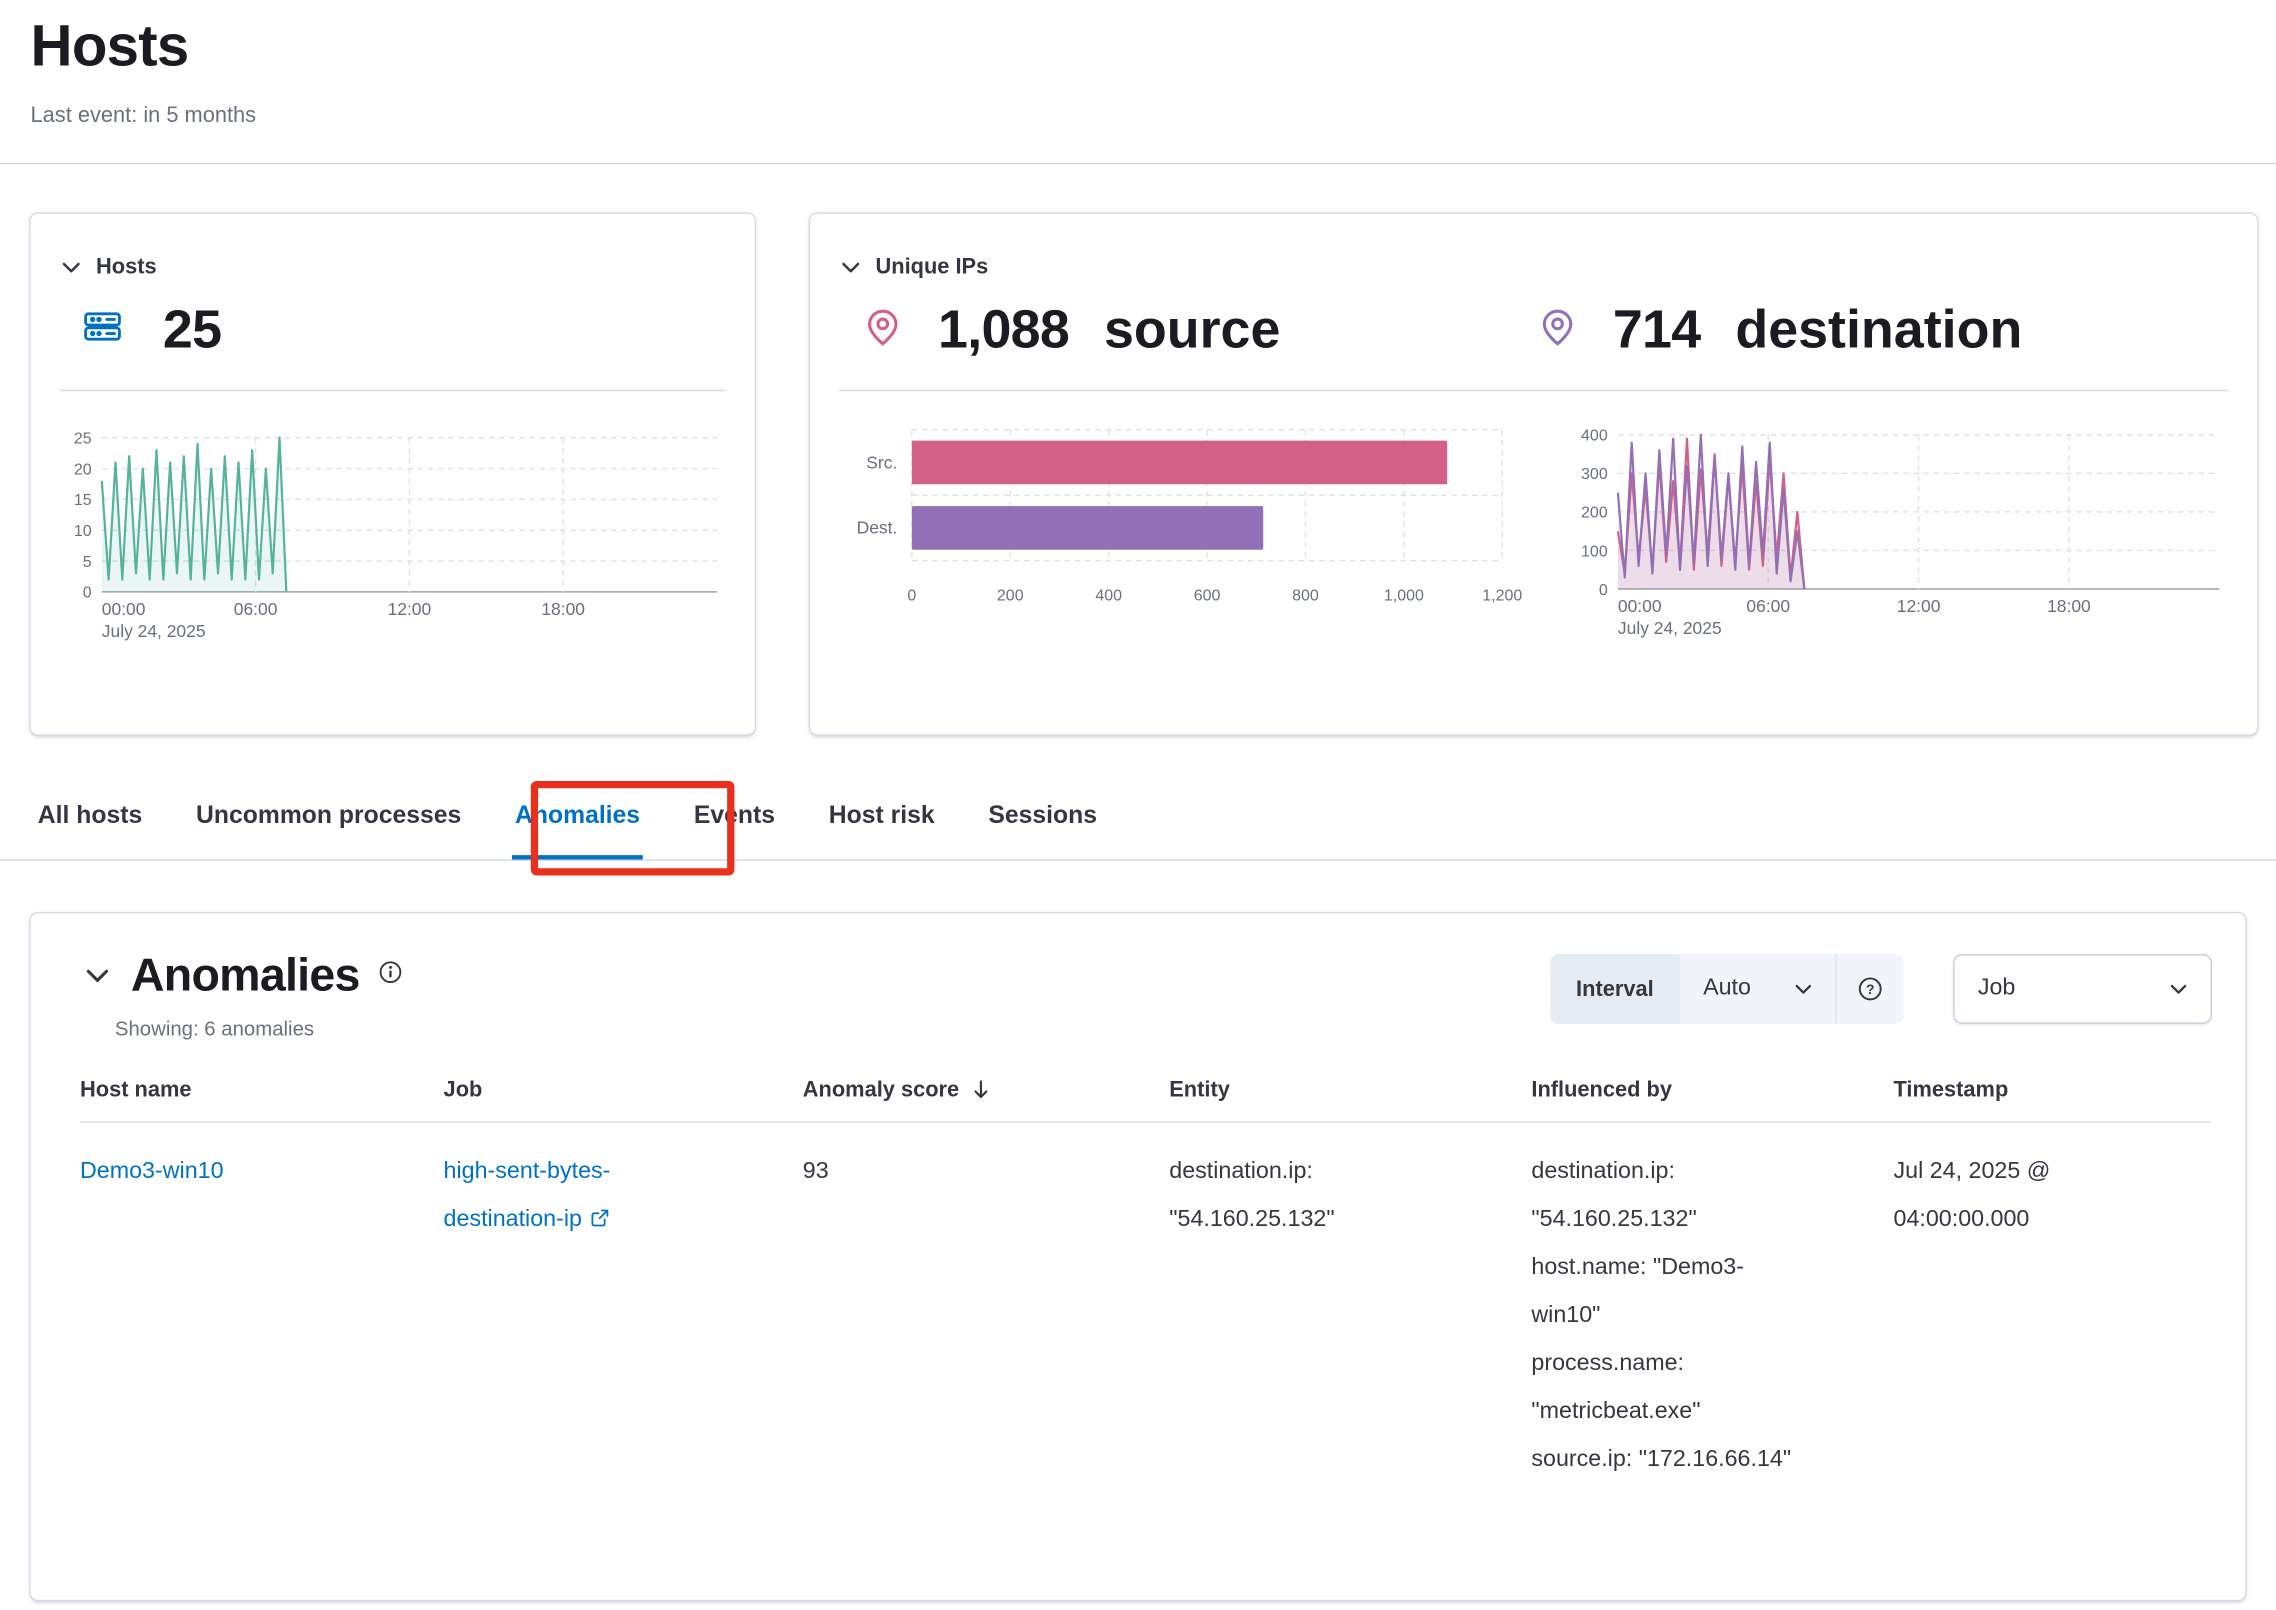  Describe the element at coordinates (83, 531) in the screenshot. I see `svg-text: 10` at that location.